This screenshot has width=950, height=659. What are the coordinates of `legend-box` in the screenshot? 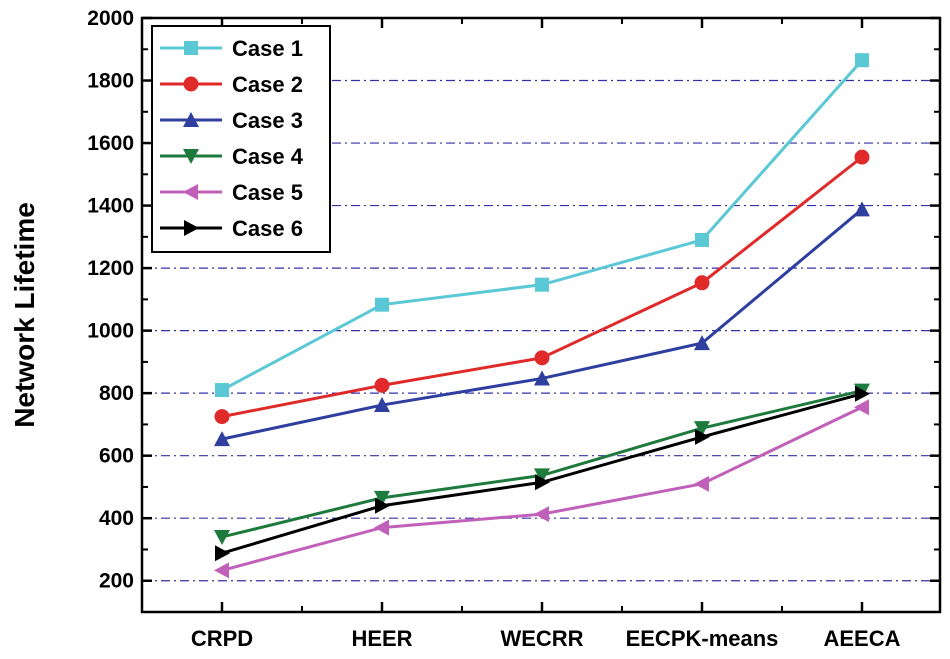 It's located at (241, 139).